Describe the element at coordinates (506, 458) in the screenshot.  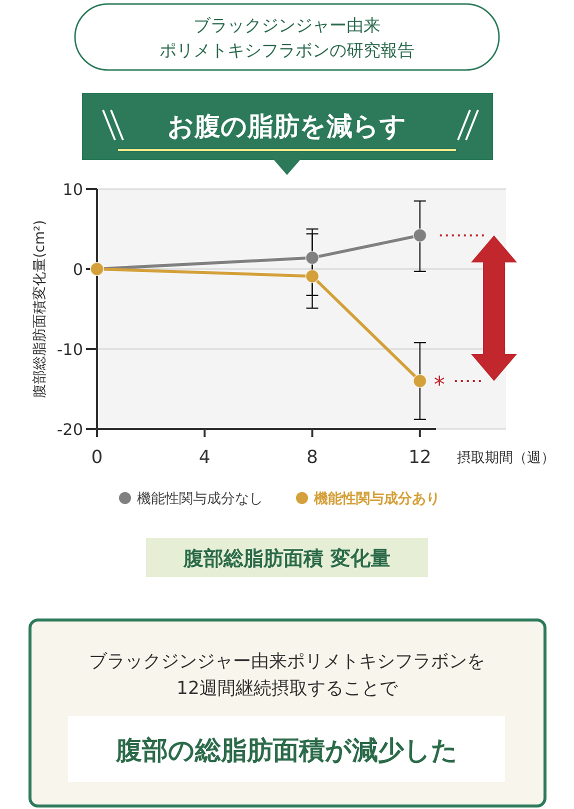
I see `x-axis-title: 摂取期間（週）` at that location.